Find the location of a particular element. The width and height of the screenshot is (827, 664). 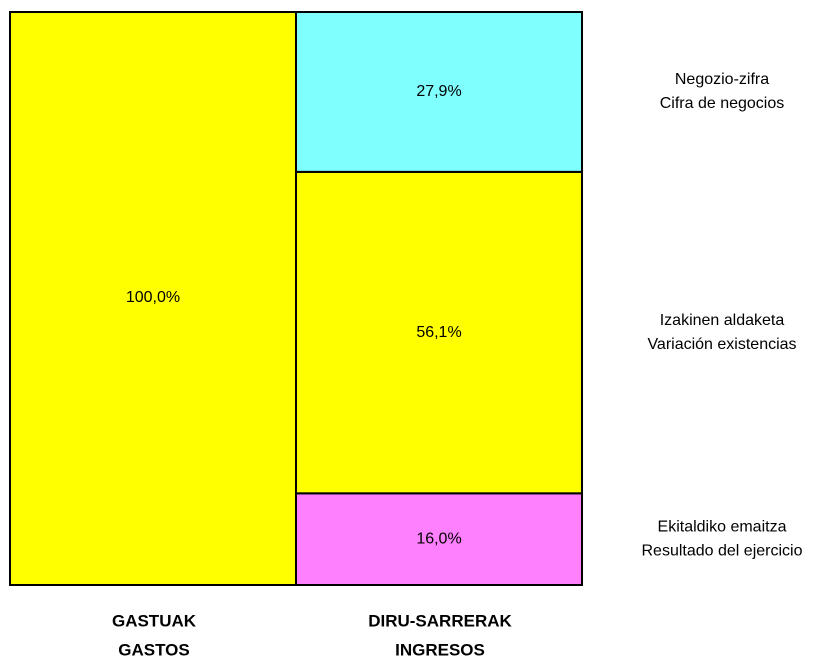

x-tick-label: GASTOS is located at coordinates (153, 649).